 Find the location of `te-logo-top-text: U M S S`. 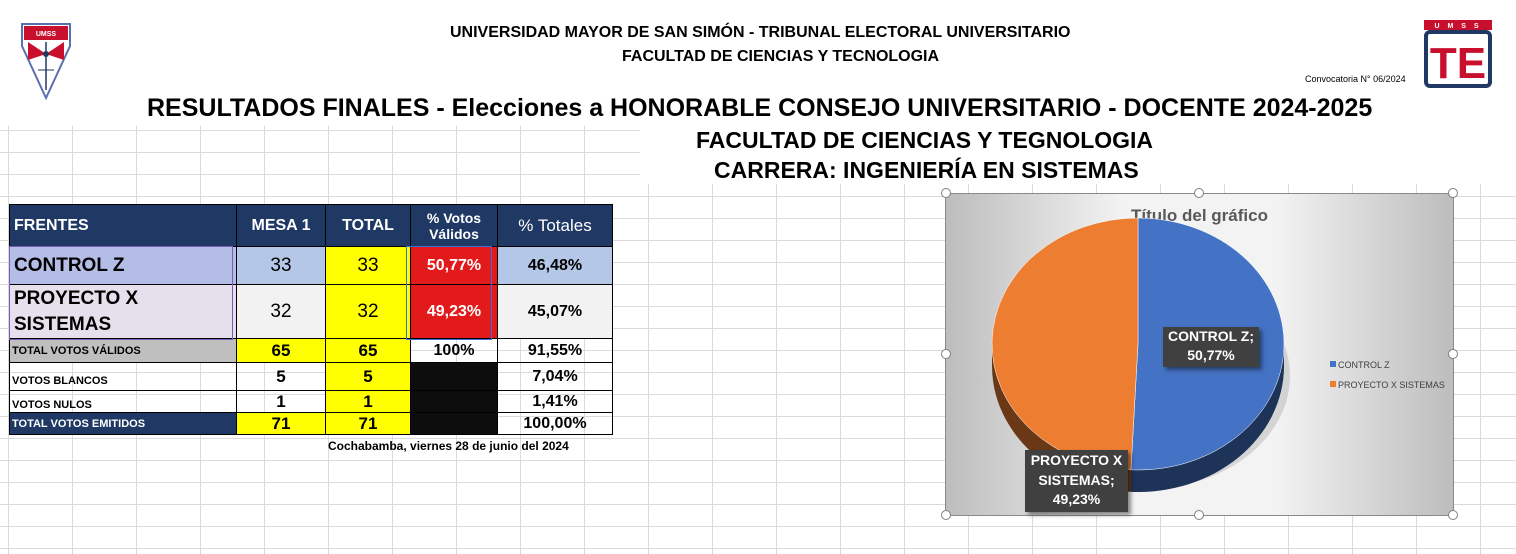

te-logo-top-text: U M S S is located at coordinates (1457, 26).